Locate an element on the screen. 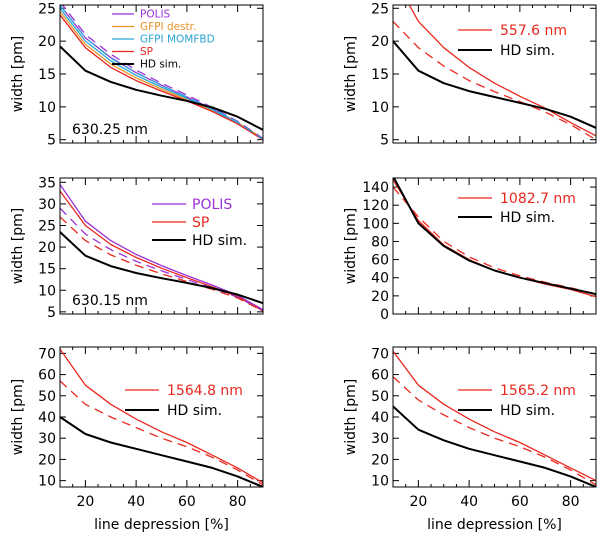 This screenshot has width=600, height=540. legend-label: GFPI destr. is located at coordinates (168, 27).